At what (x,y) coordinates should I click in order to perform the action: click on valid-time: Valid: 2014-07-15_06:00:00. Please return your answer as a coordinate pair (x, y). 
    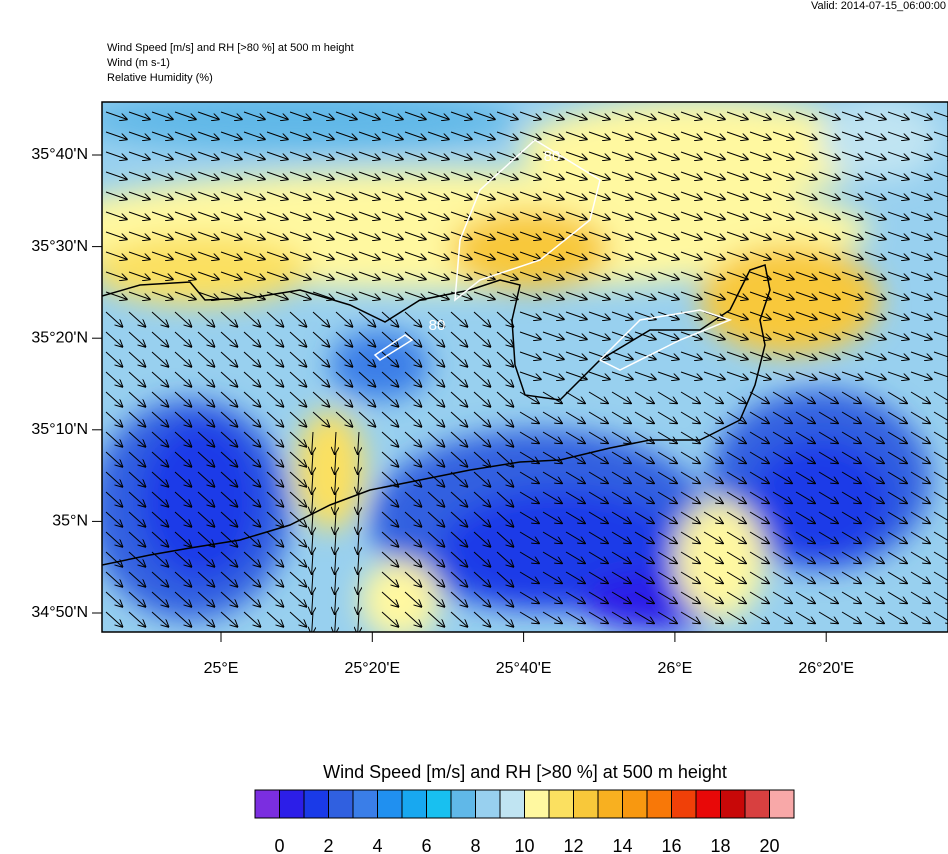
    Looking at the image, I should click on (878, 6).